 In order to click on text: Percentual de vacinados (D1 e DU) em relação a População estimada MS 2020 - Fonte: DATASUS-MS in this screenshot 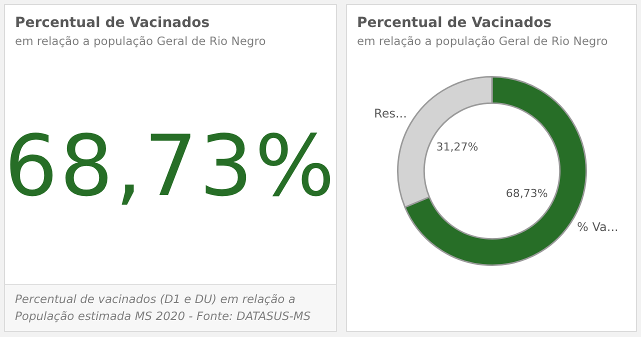, I will do `click(170, 307)`.